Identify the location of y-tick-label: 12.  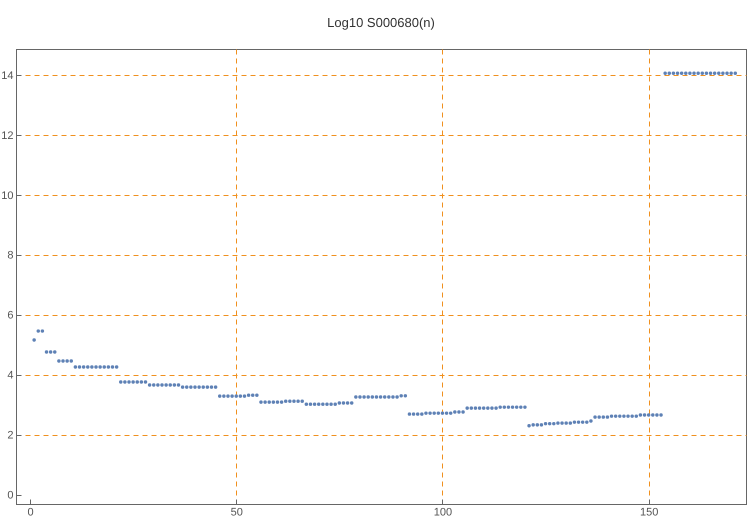
(7, 136).